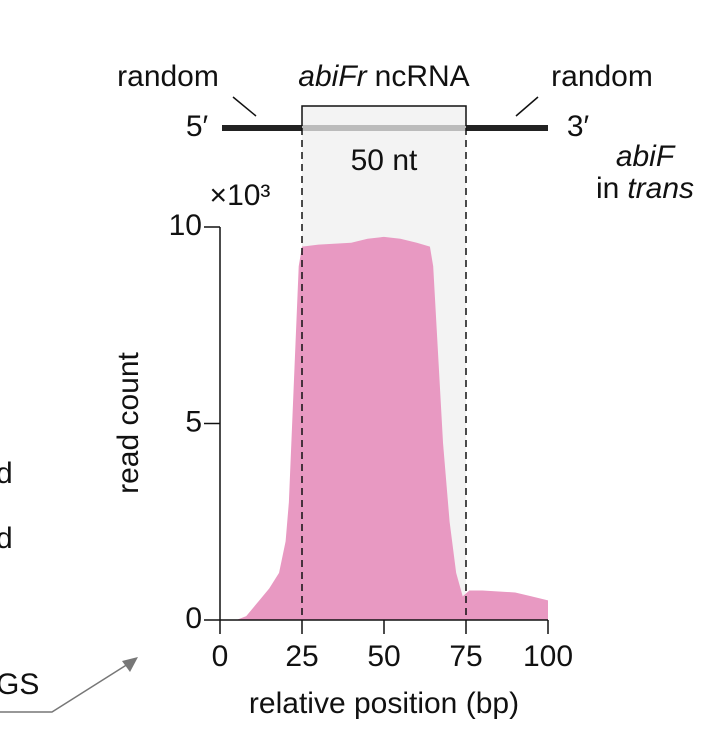 This screenshot has height=742, width=727. I want to click on pointer-line, so click(64, 688).